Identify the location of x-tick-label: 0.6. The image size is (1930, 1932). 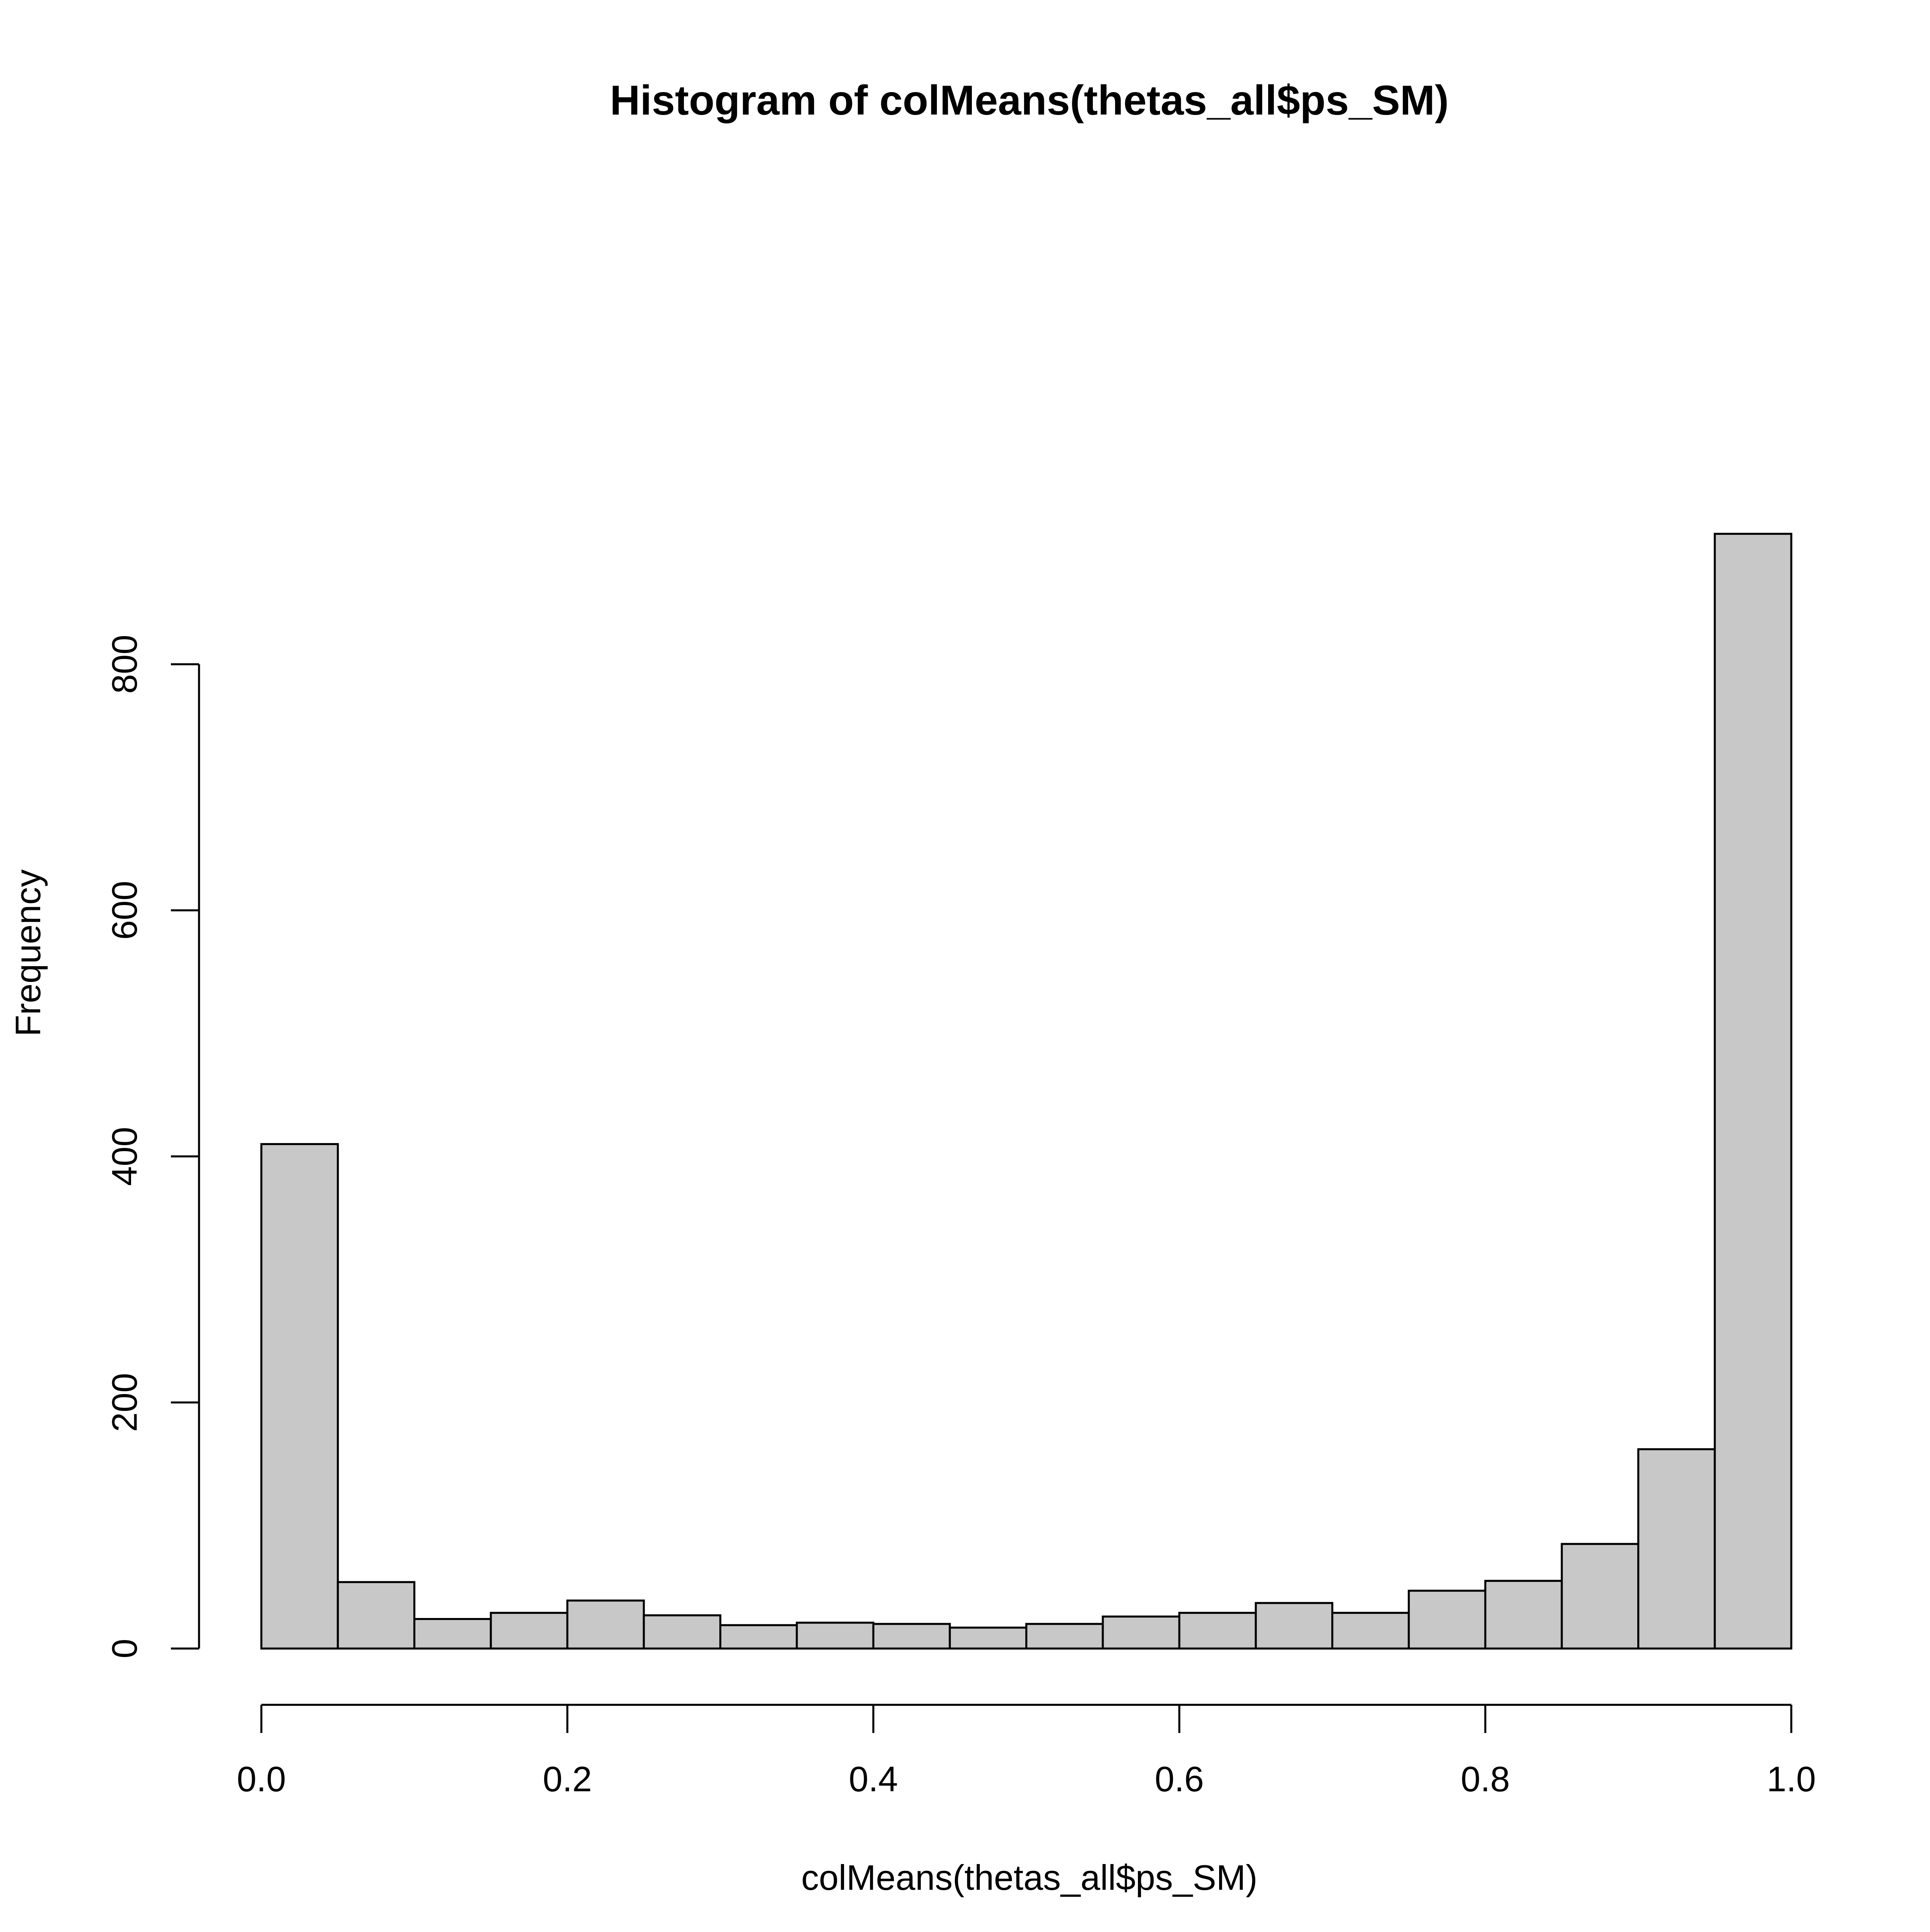
(1179, 1779).